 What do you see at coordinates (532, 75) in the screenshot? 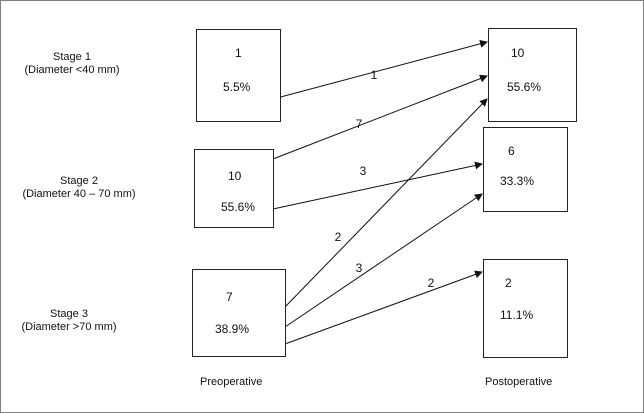
I see `postop-box-stage-1: 10 55.6%` at bounding box center [532, 75].